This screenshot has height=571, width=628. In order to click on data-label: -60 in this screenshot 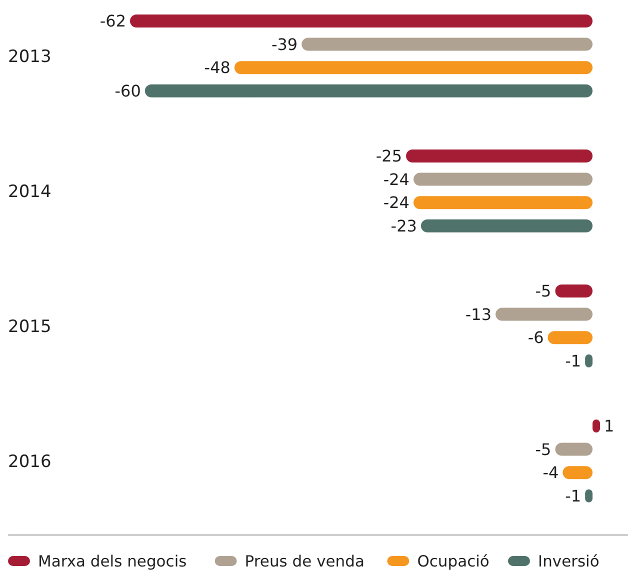, I will do `click(127, 91)`.